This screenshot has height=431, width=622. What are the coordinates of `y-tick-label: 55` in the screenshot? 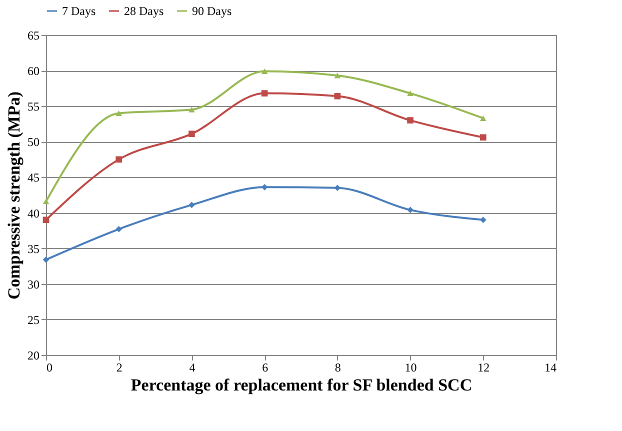 It's located at (34, 107).